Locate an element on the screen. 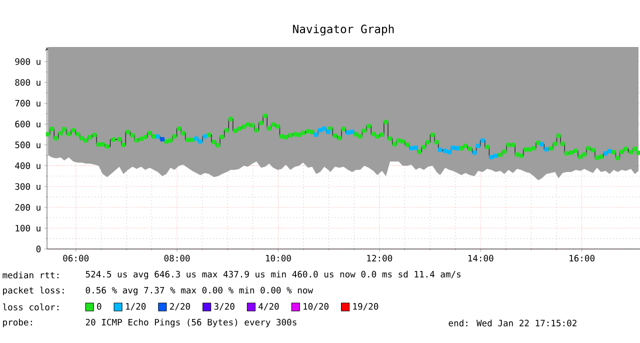  legend-label: 4/20 is located at coordinates (268, 306).